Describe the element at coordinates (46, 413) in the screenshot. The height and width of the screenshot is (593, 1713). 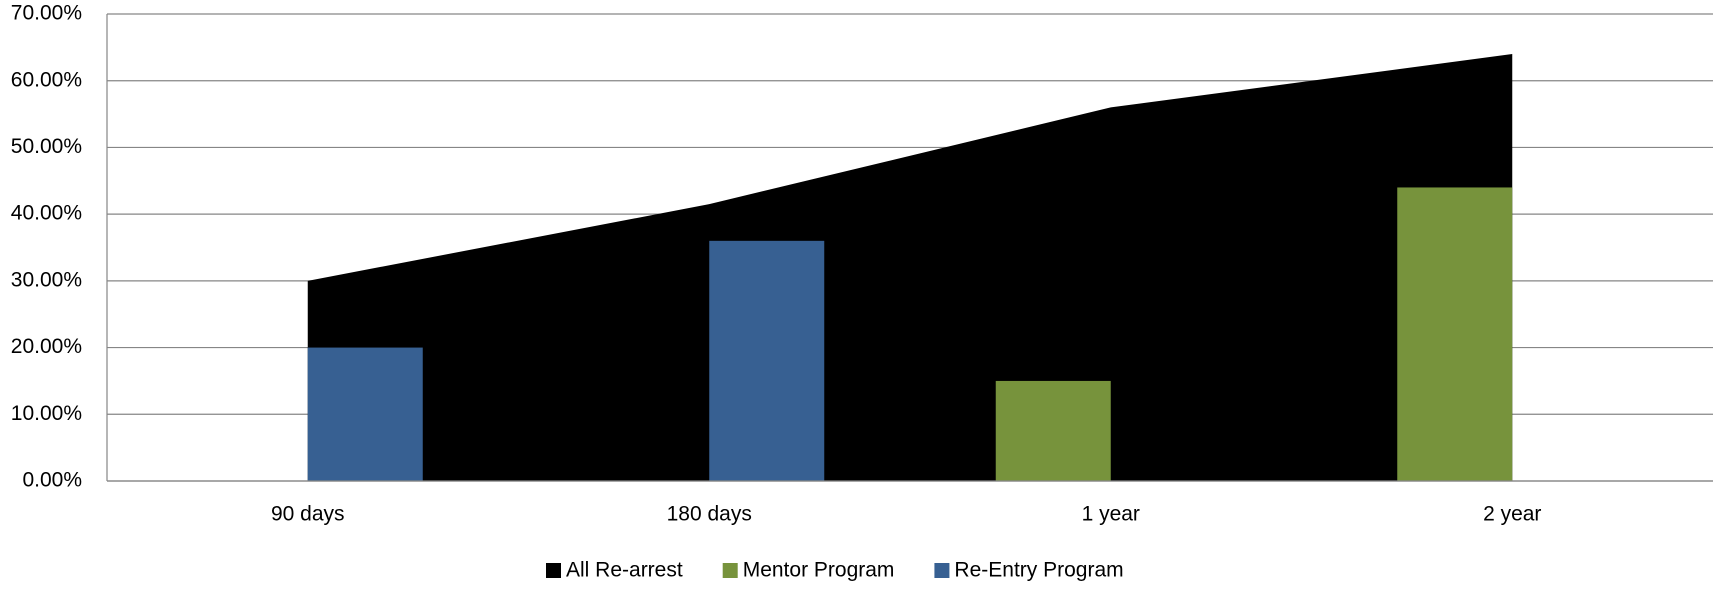
I see `y-tick-label: 10.00%` at that location.